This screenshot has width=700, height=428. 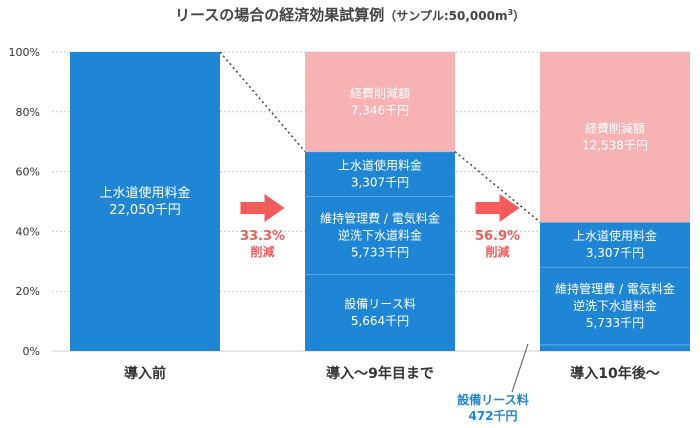 I want to click on y-tick-label: 80%, so click(x=28, y=112).